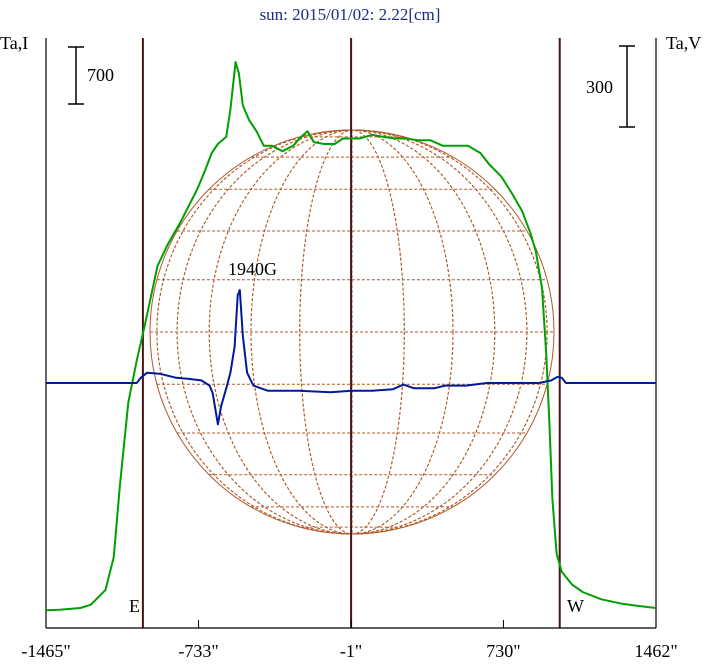  I want to click on x-tick-label: 730", so click(503, 651).